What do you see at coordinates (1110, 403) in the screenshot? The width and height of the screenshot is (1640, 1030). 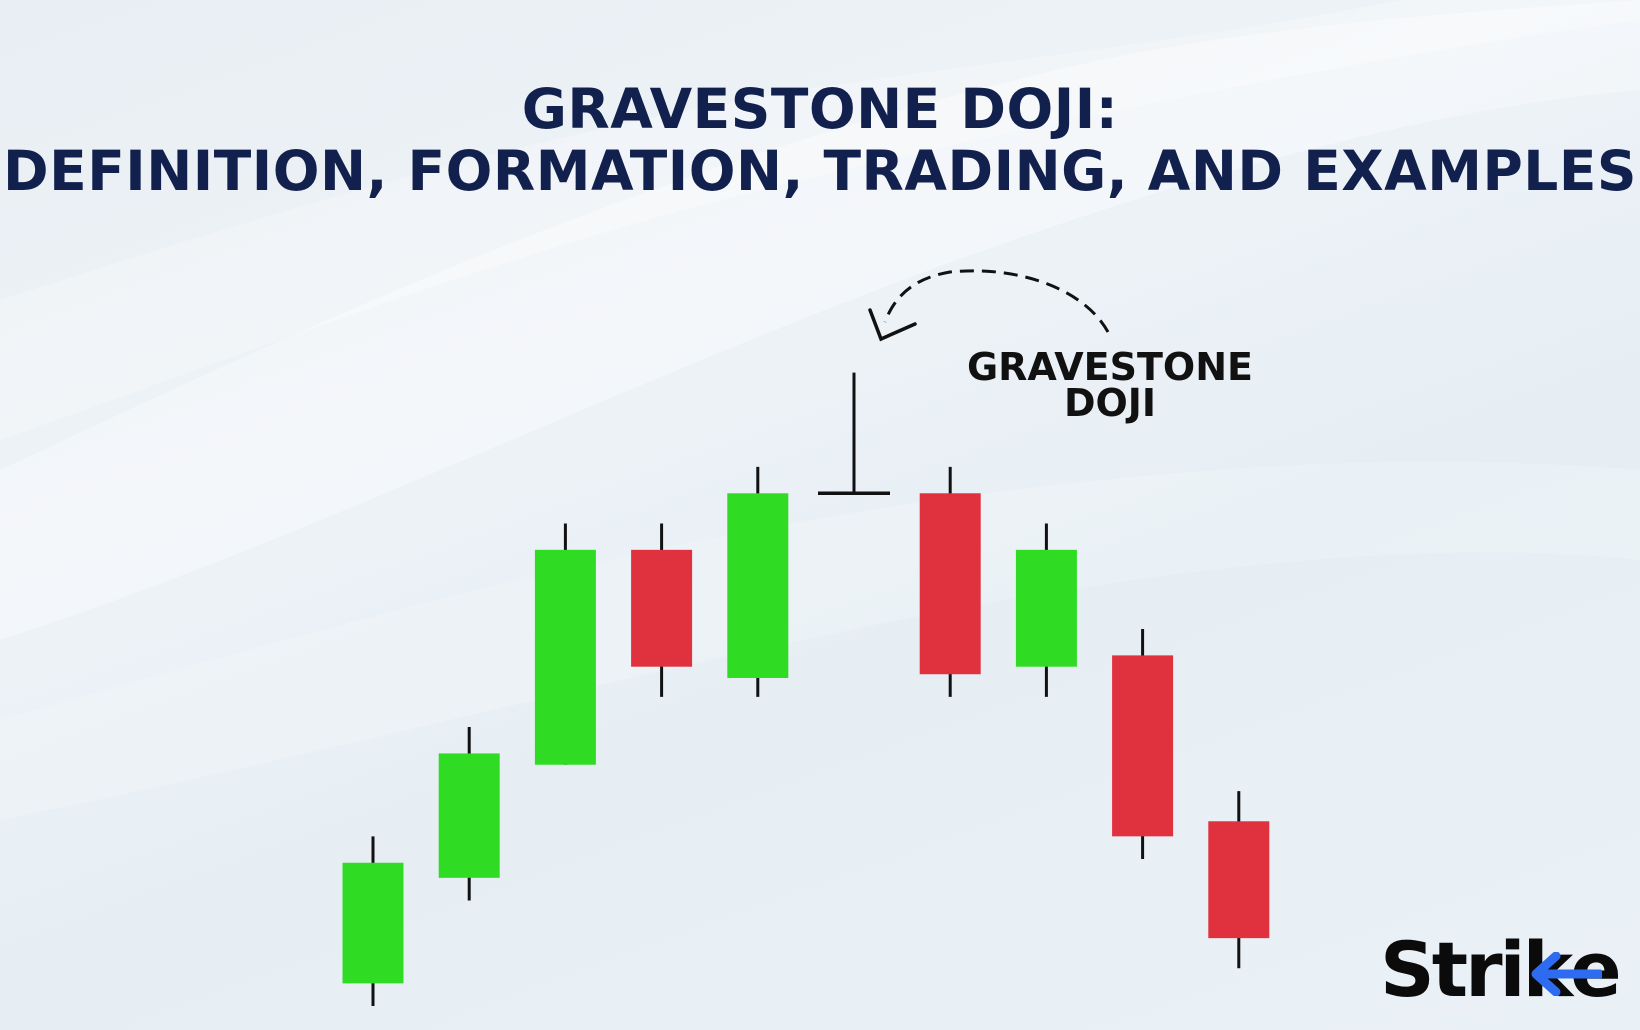 I see `annotation-line-2: DOJI` at bounding box center [1110, 403].